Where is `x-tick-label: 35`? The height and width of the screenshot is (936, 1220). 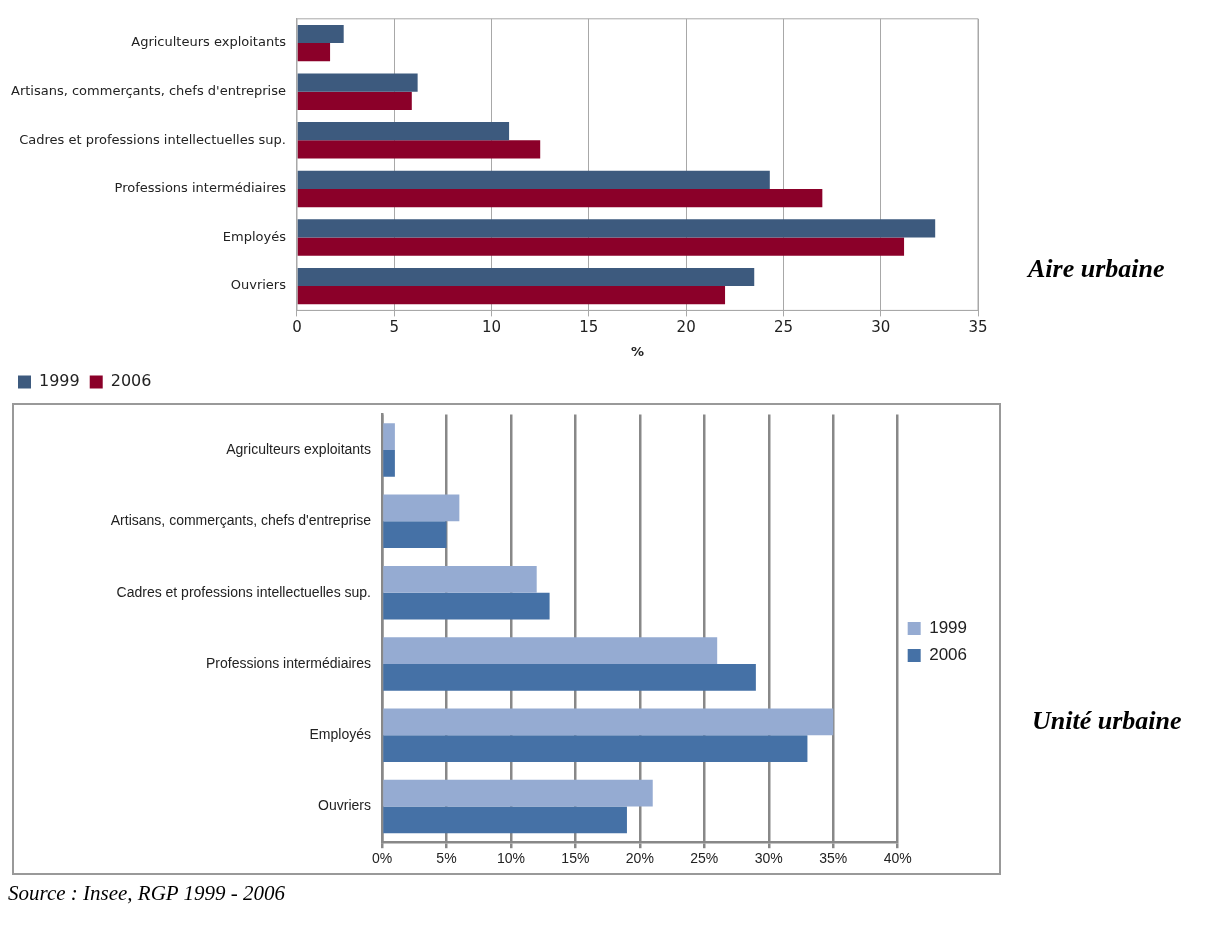 x-tick-label: 35 is located at coordinates (978, 327).